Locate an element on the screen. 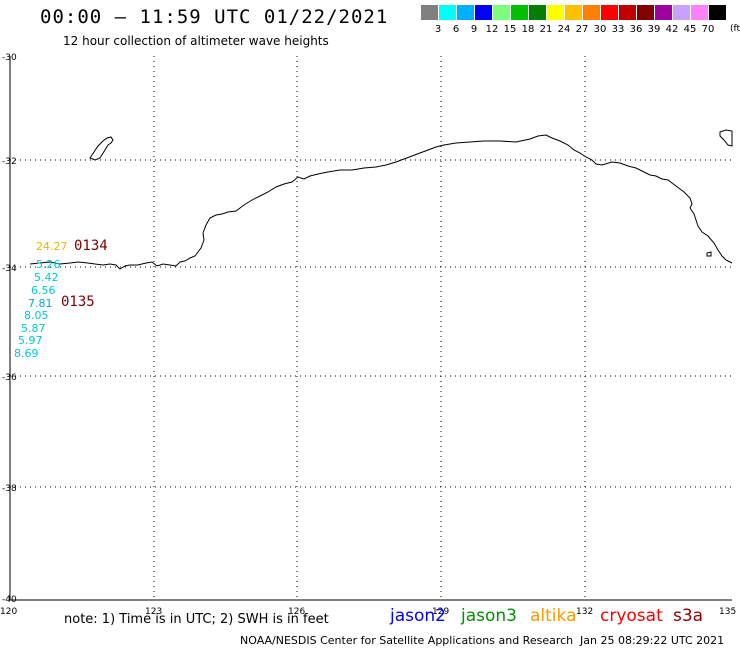 Image resolution: width=740 pixels, height=650 pixels. wave-height-value: 5.26 is located at coordinates (48, 264).